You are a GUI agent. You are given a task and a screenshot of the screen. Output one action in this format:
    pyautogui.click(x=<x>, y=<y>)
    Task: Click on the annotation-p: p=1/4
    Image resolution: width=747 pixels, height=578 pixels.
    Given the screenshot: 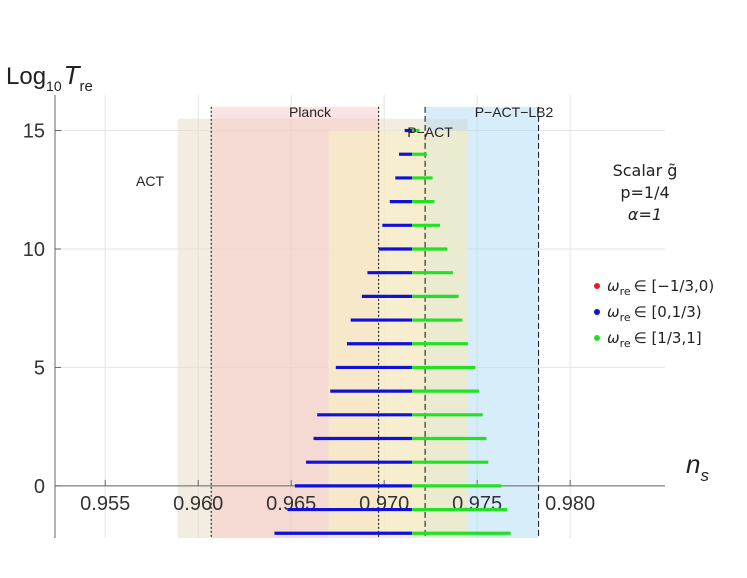 What is the action you would take?
    pyautogui.click(x=644, y=192)
    